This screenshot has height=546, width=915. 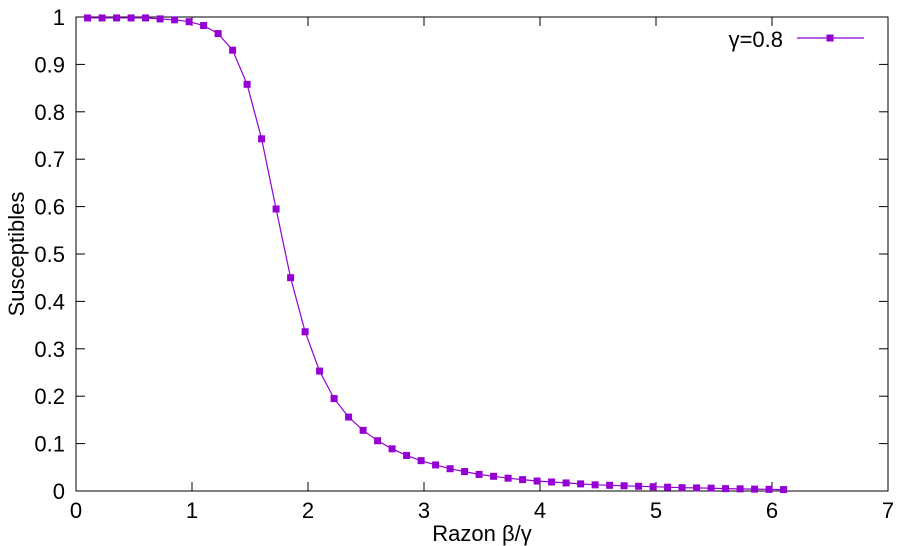 I want to click on y-tick-label: 0.2, so click(x=49, y=396).